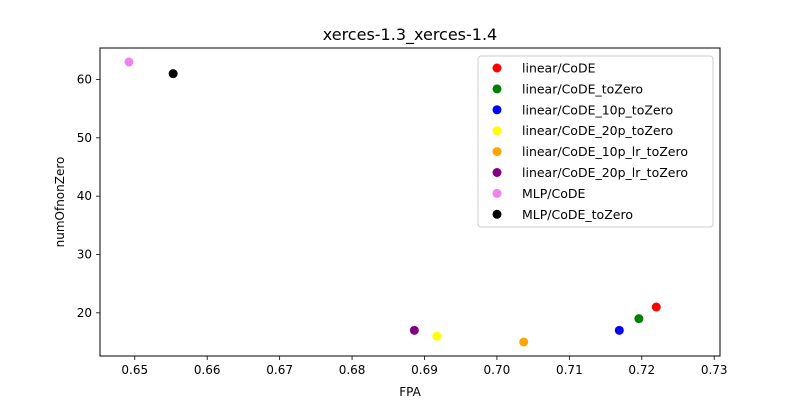 The height and width of the screenshot is (400, 800). Describe the element at coordinates (84, 80) in the screenshot. I see `y-tick-label: 60` at that location.